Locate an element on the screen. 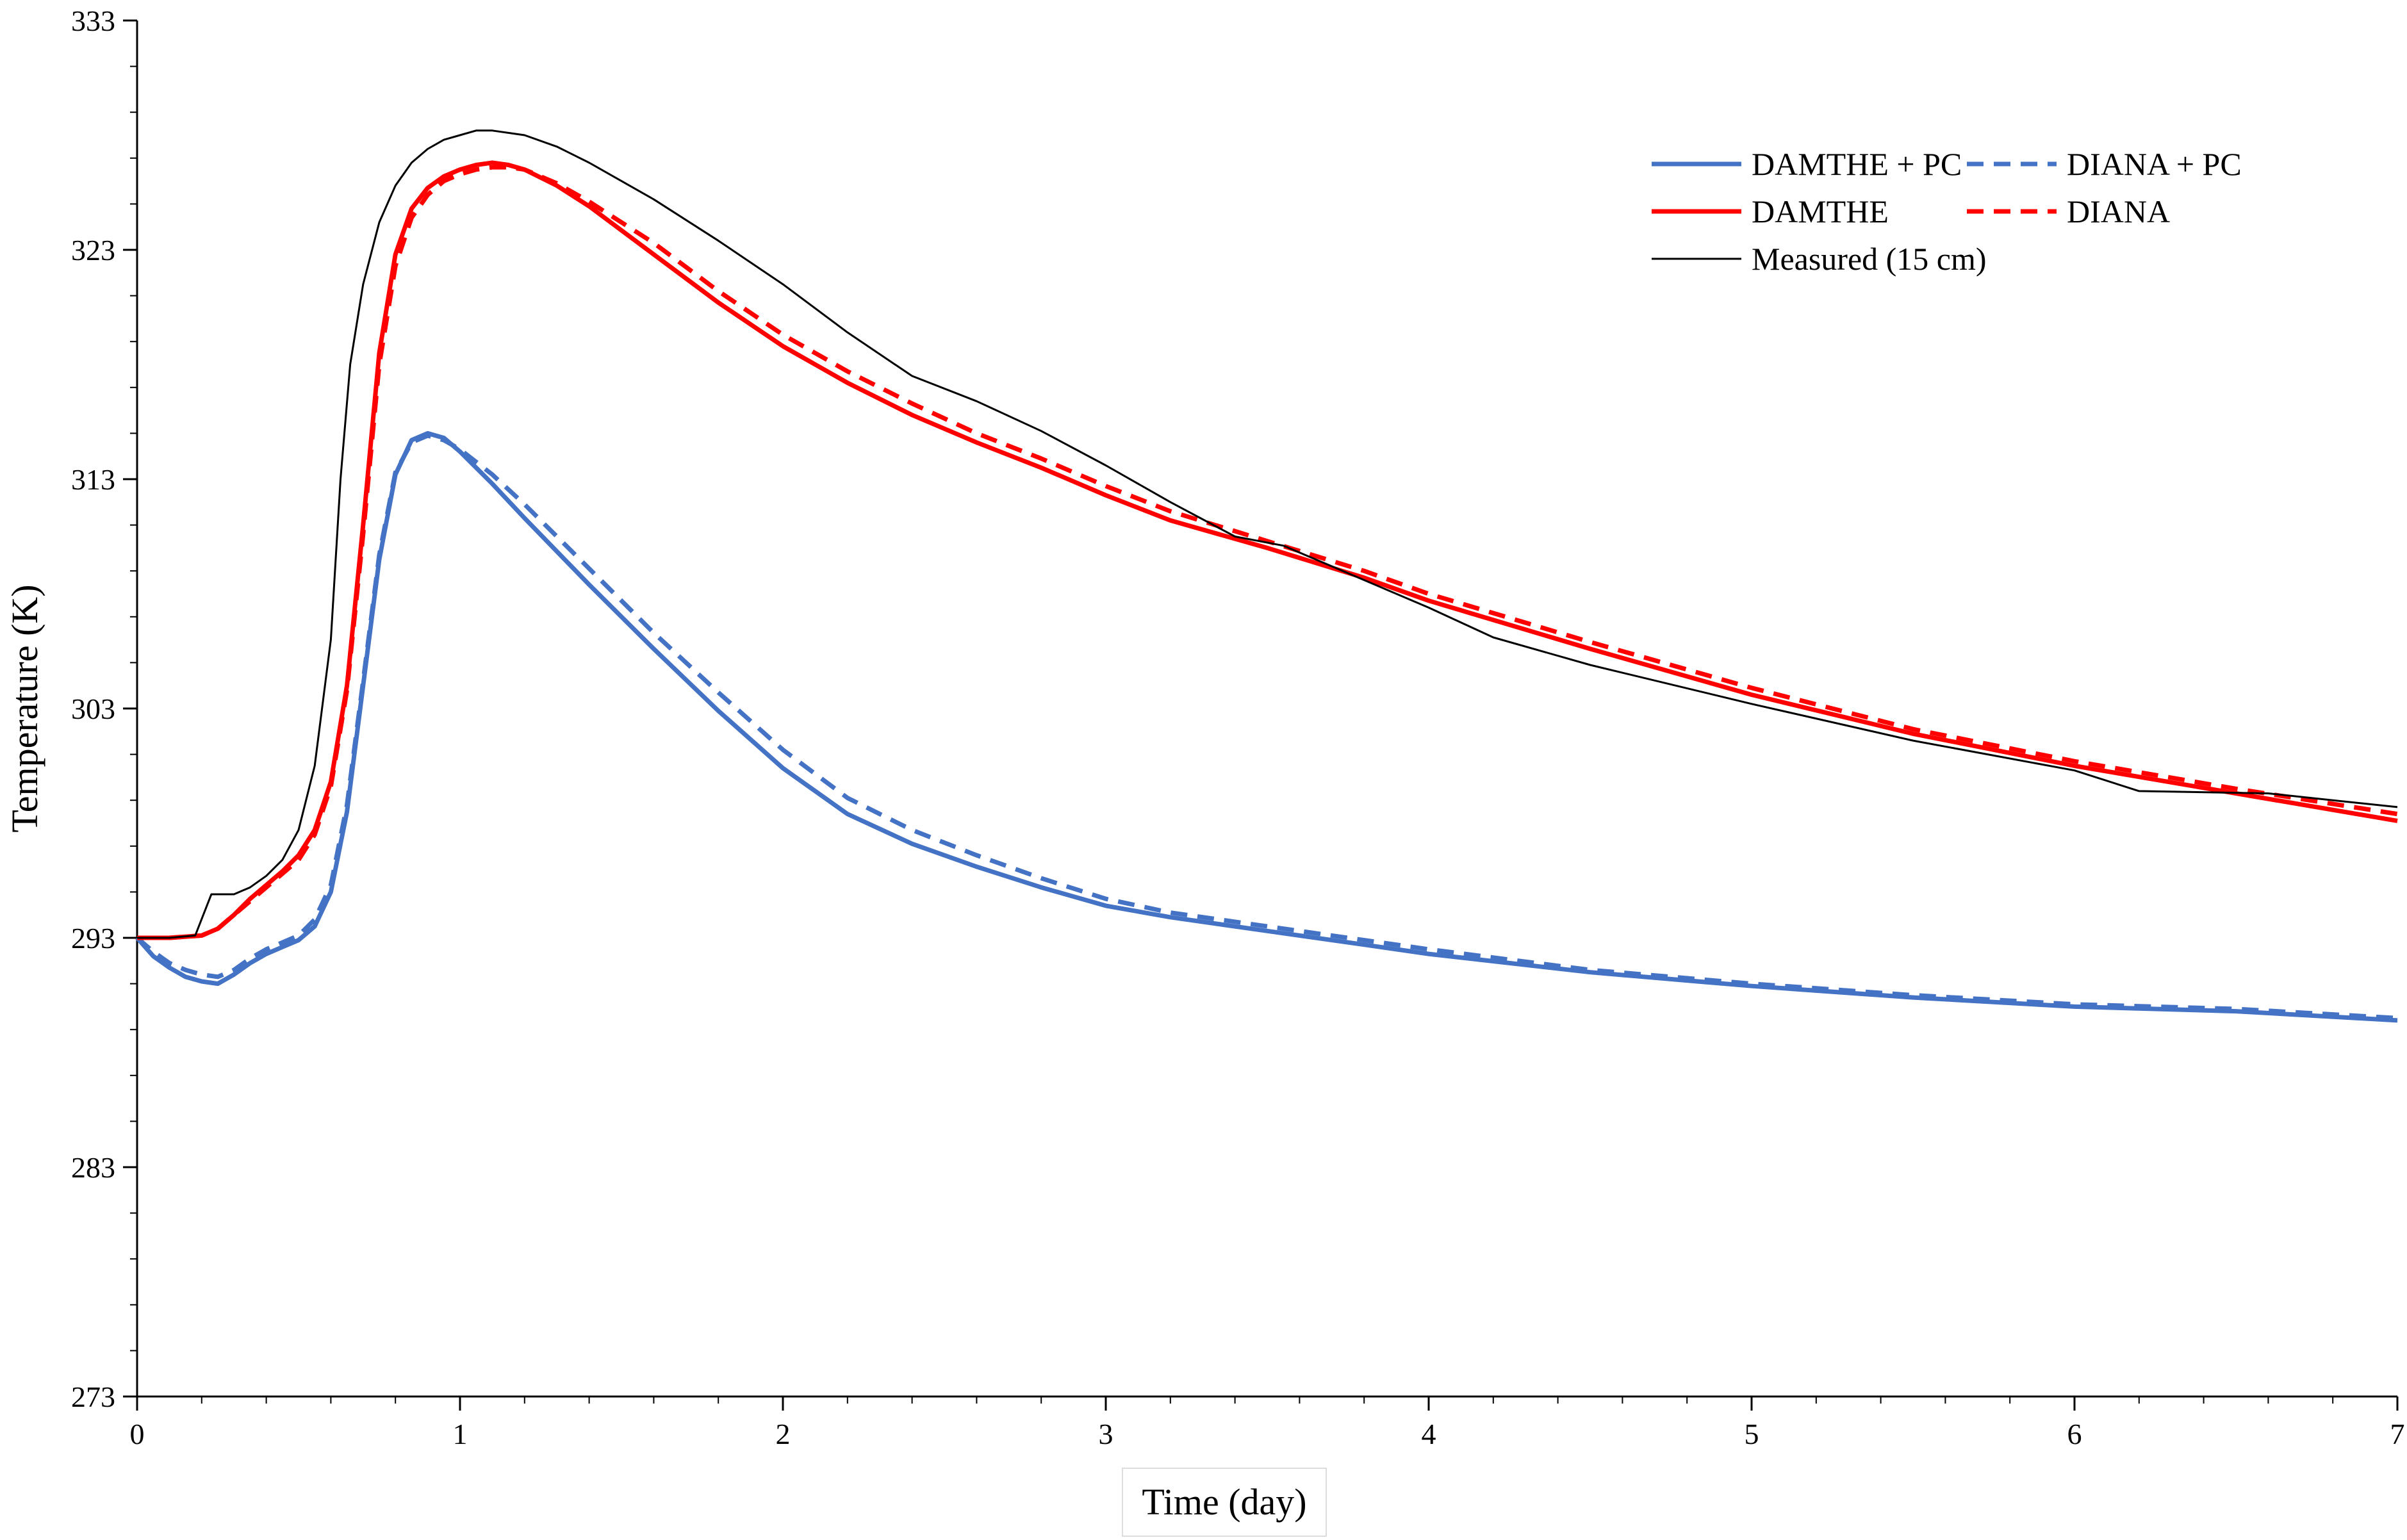 This screenshot has width=2407, height=1540. x-tick-label: 2 is located at coordinates (783, 1434).